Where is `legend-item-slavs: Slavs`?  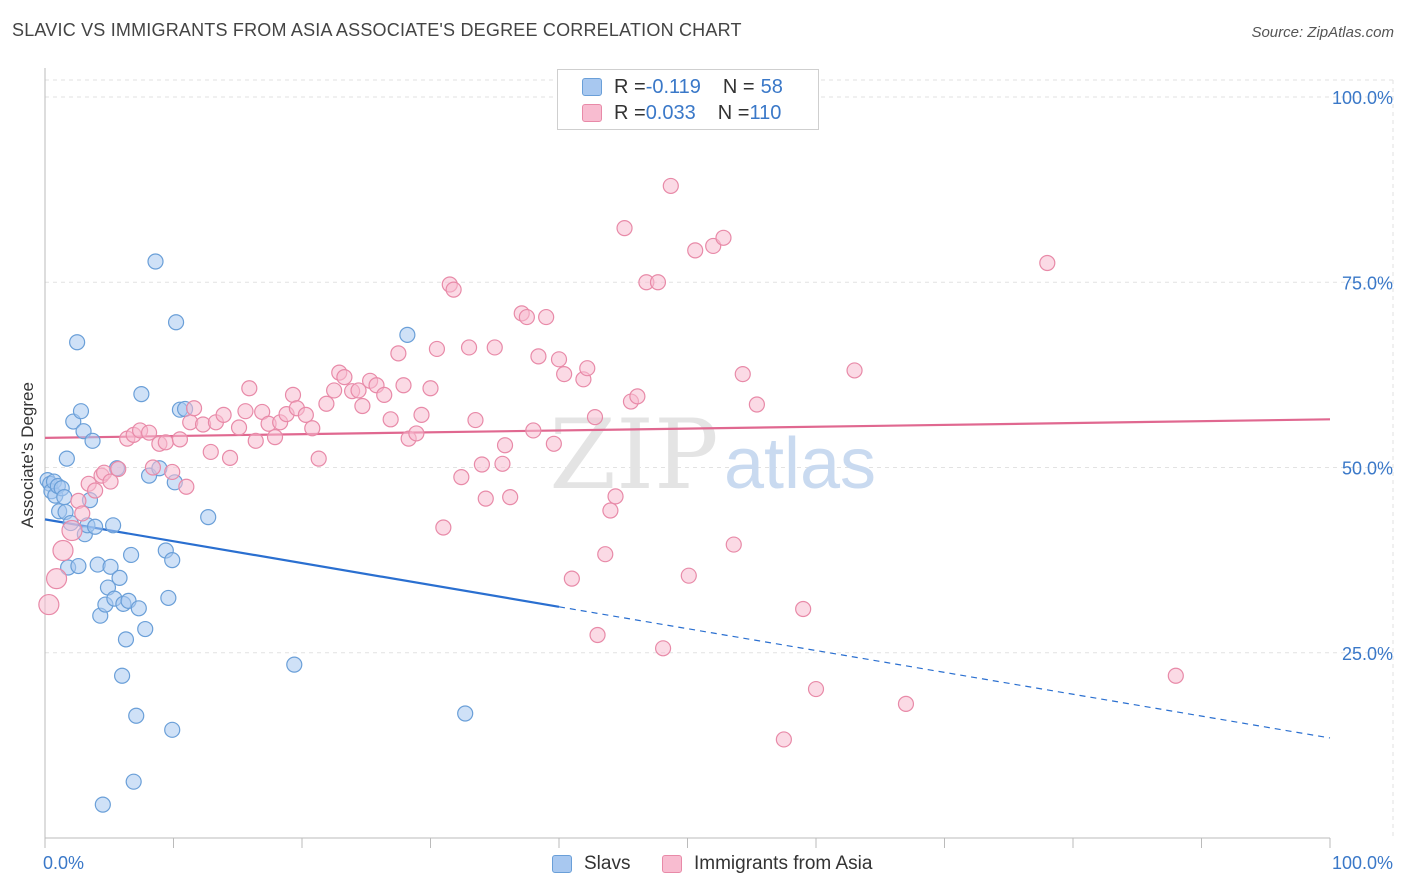
legend-item-slavs: Slavs is located at coordinates (591, 864).